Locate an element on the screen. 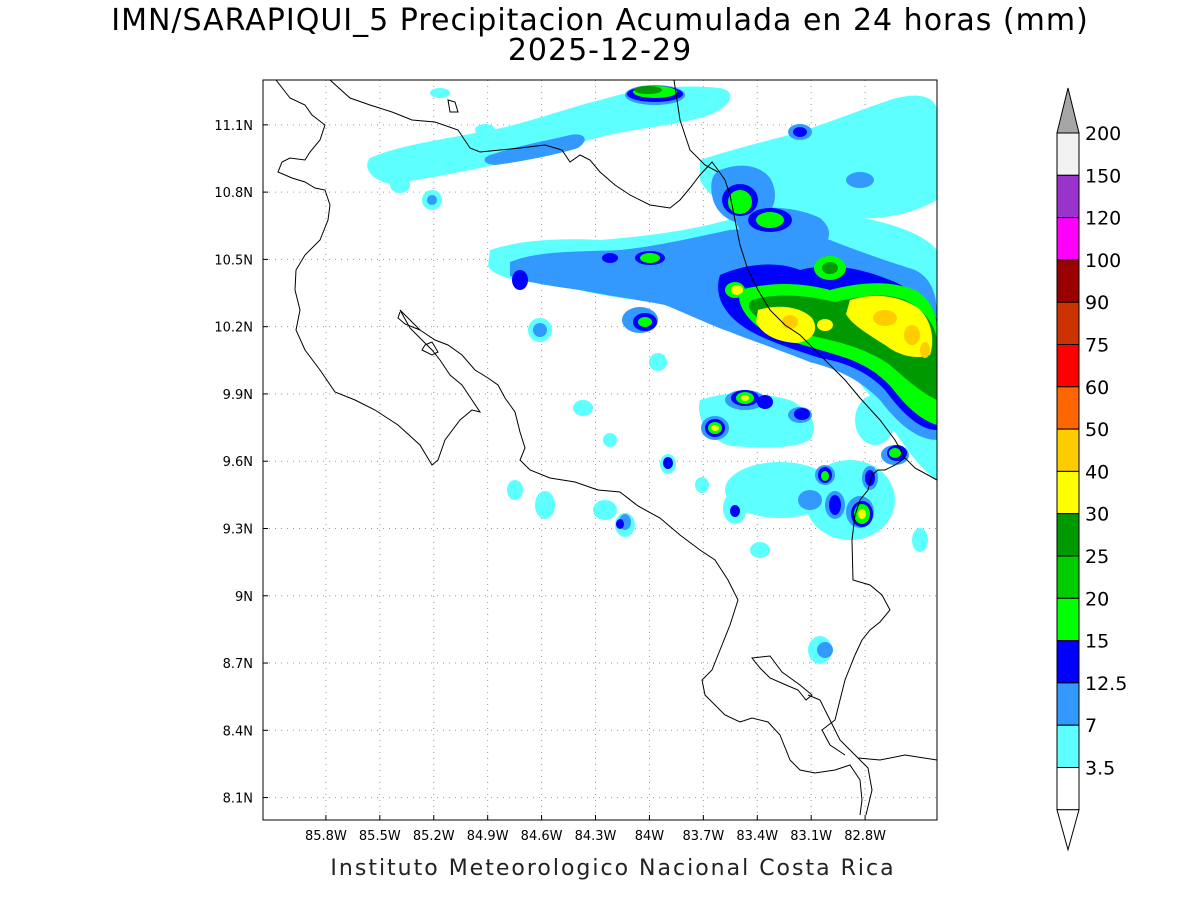  y-tick-label: 8.4N is located at coordinates (238, 731).